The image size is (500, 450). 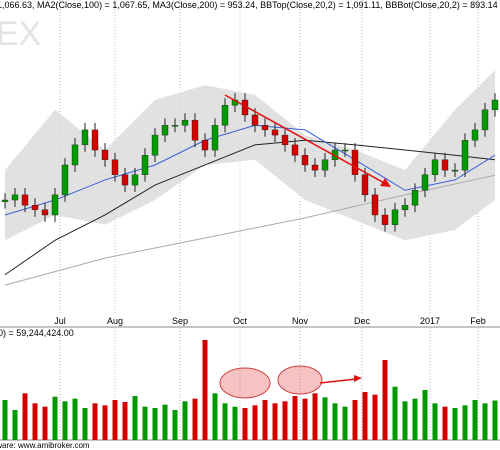 What do you see at coordinates (20, 34) in the screenshot?
I see `watermark: EX` at bounding box center [20, 34].